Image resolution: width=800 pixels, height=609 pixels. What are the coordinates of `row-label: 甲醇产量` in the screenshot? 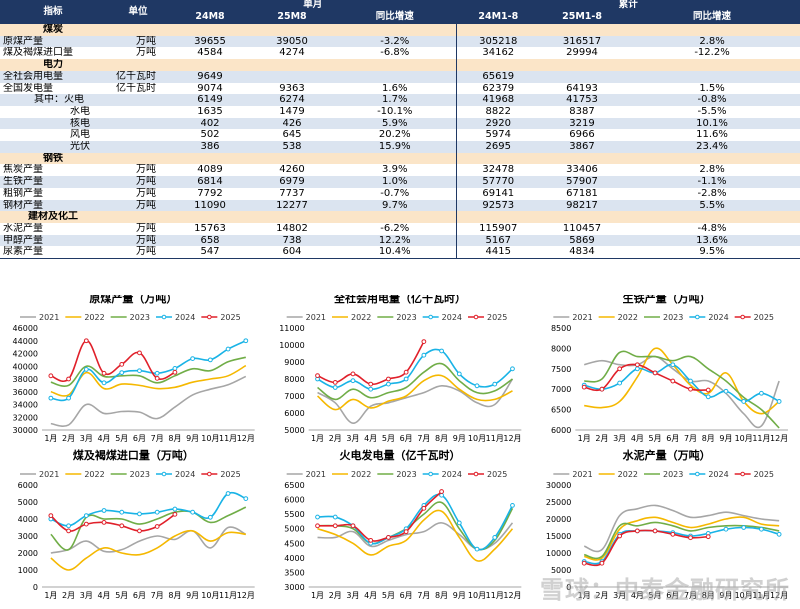 It's located at (53, 240).